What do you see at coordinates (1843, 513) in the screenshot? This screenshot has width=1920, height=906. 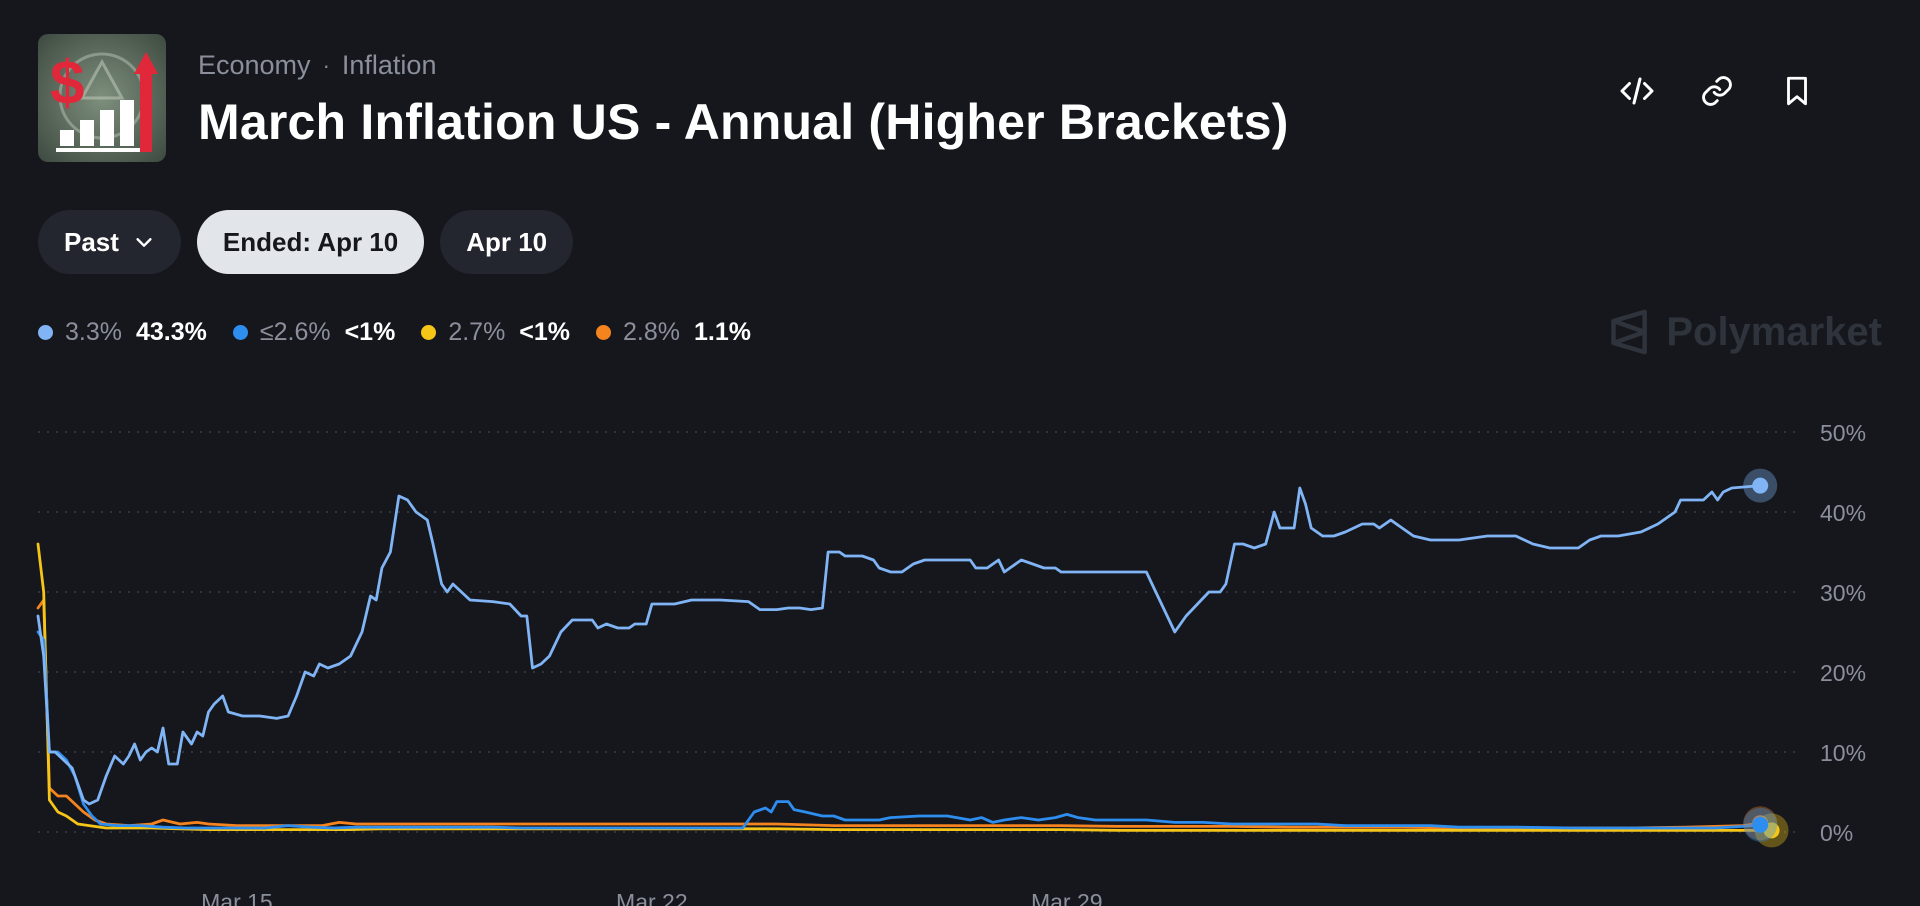 I see `y-tick-label: 40%` at bounding box center [1843, 513].